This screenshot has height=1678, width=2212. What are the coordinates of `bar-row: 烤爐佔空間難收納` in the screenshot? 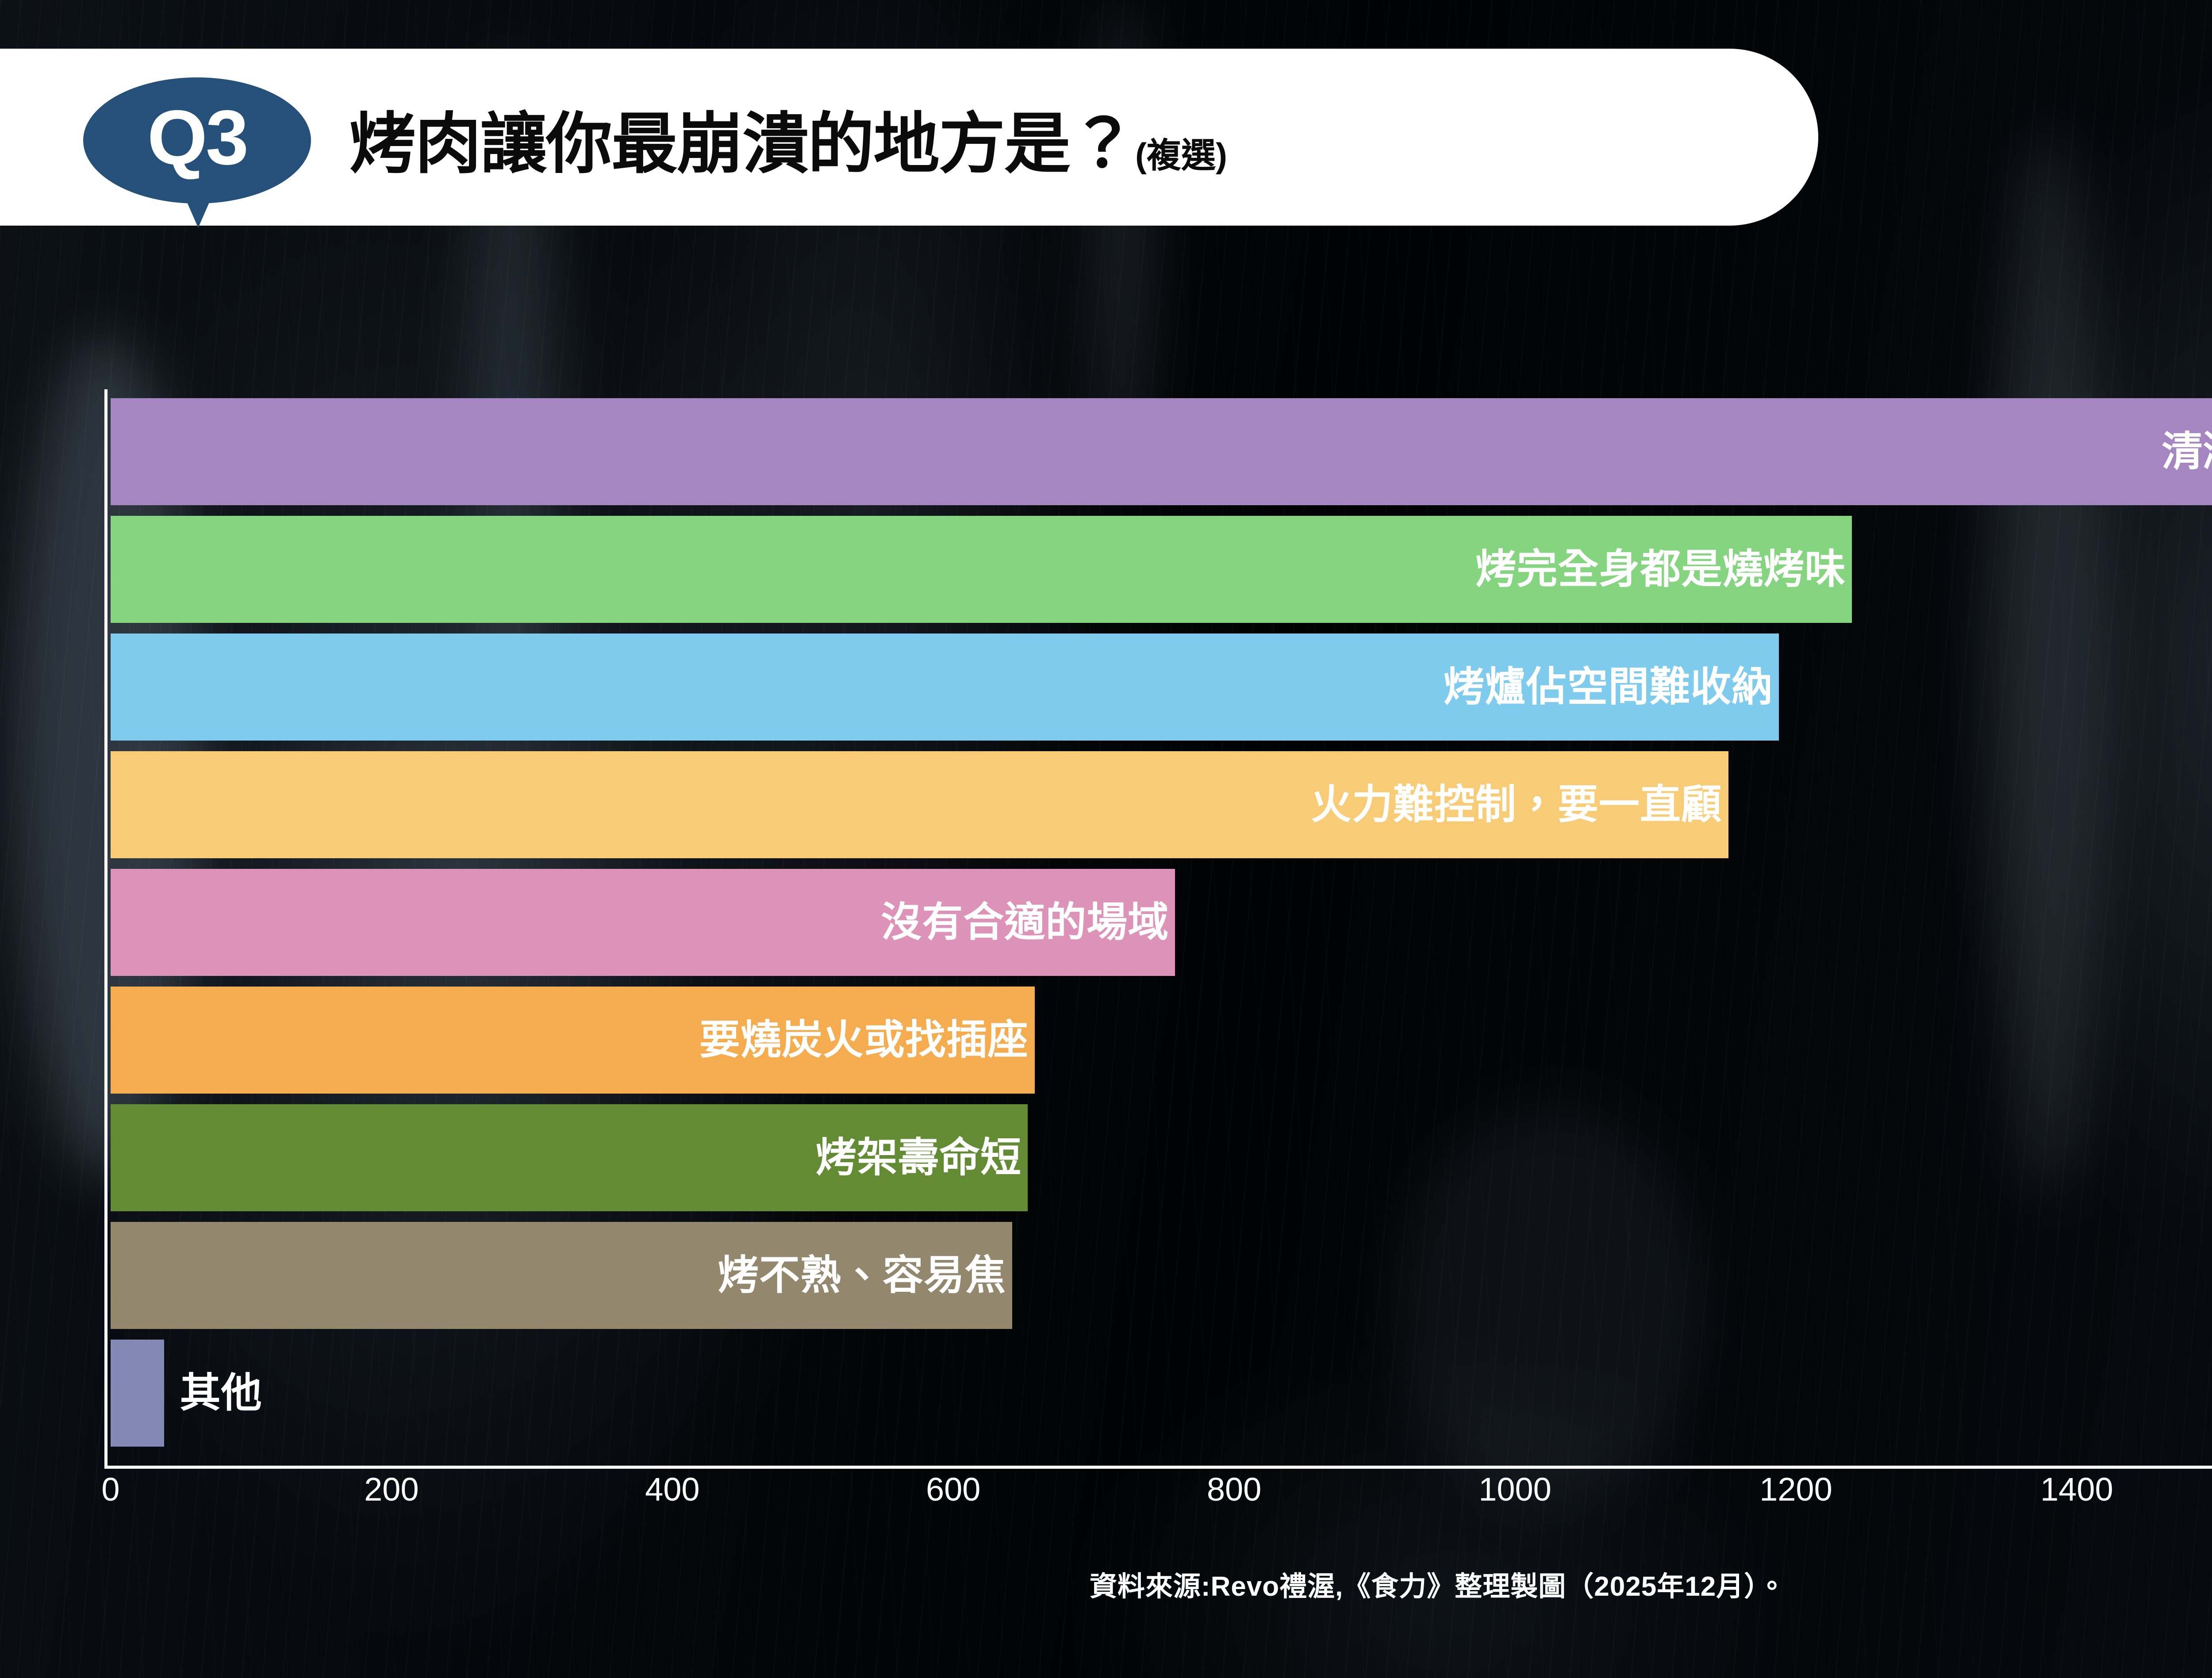 It's located at (945, 687).